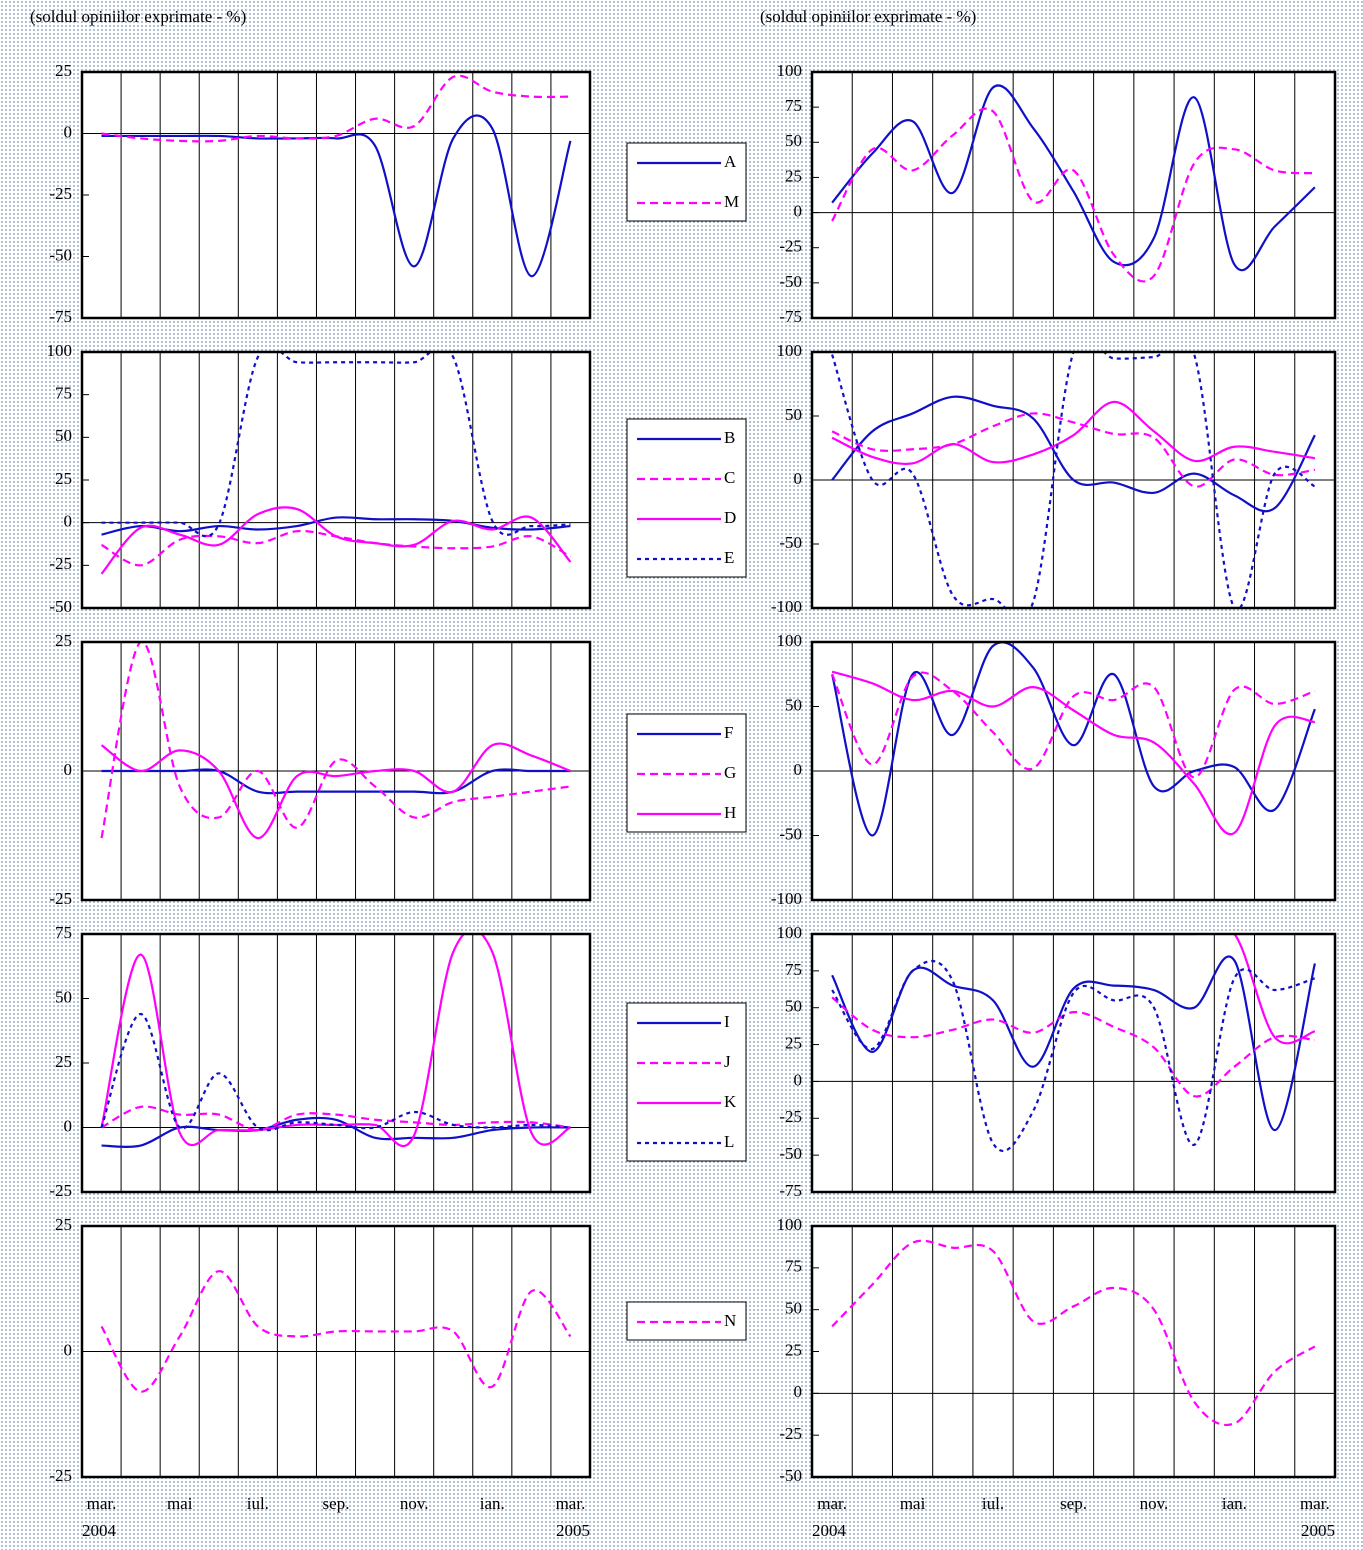 The width and height of the screenshot is (1363, 1550). What do you see at coordinates (731, 201) in the screenshot?
I see `legend-label: M` at bounding box center [731, 201].